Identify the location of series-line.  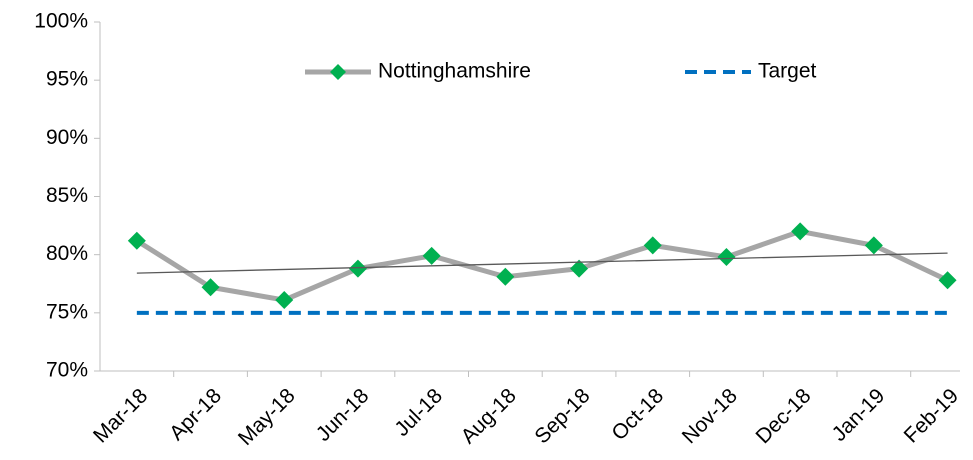
(542, 265).